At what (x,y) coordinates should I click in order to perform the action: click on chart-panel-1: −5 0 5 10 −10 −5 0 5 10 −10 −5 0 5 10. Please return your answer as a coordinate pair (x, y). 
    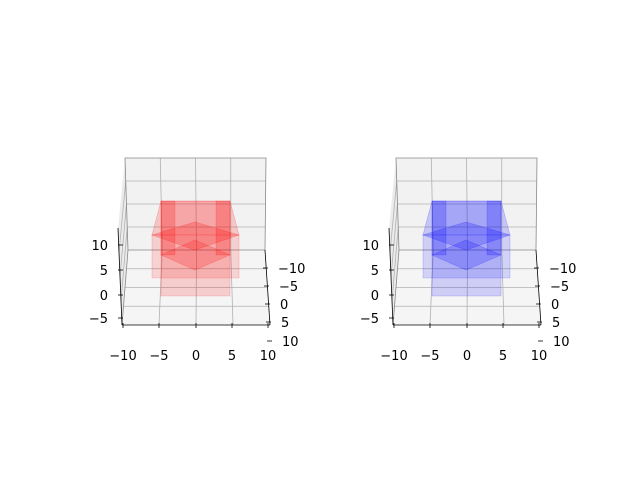
    Looking at the image, I should click on (197, 260).